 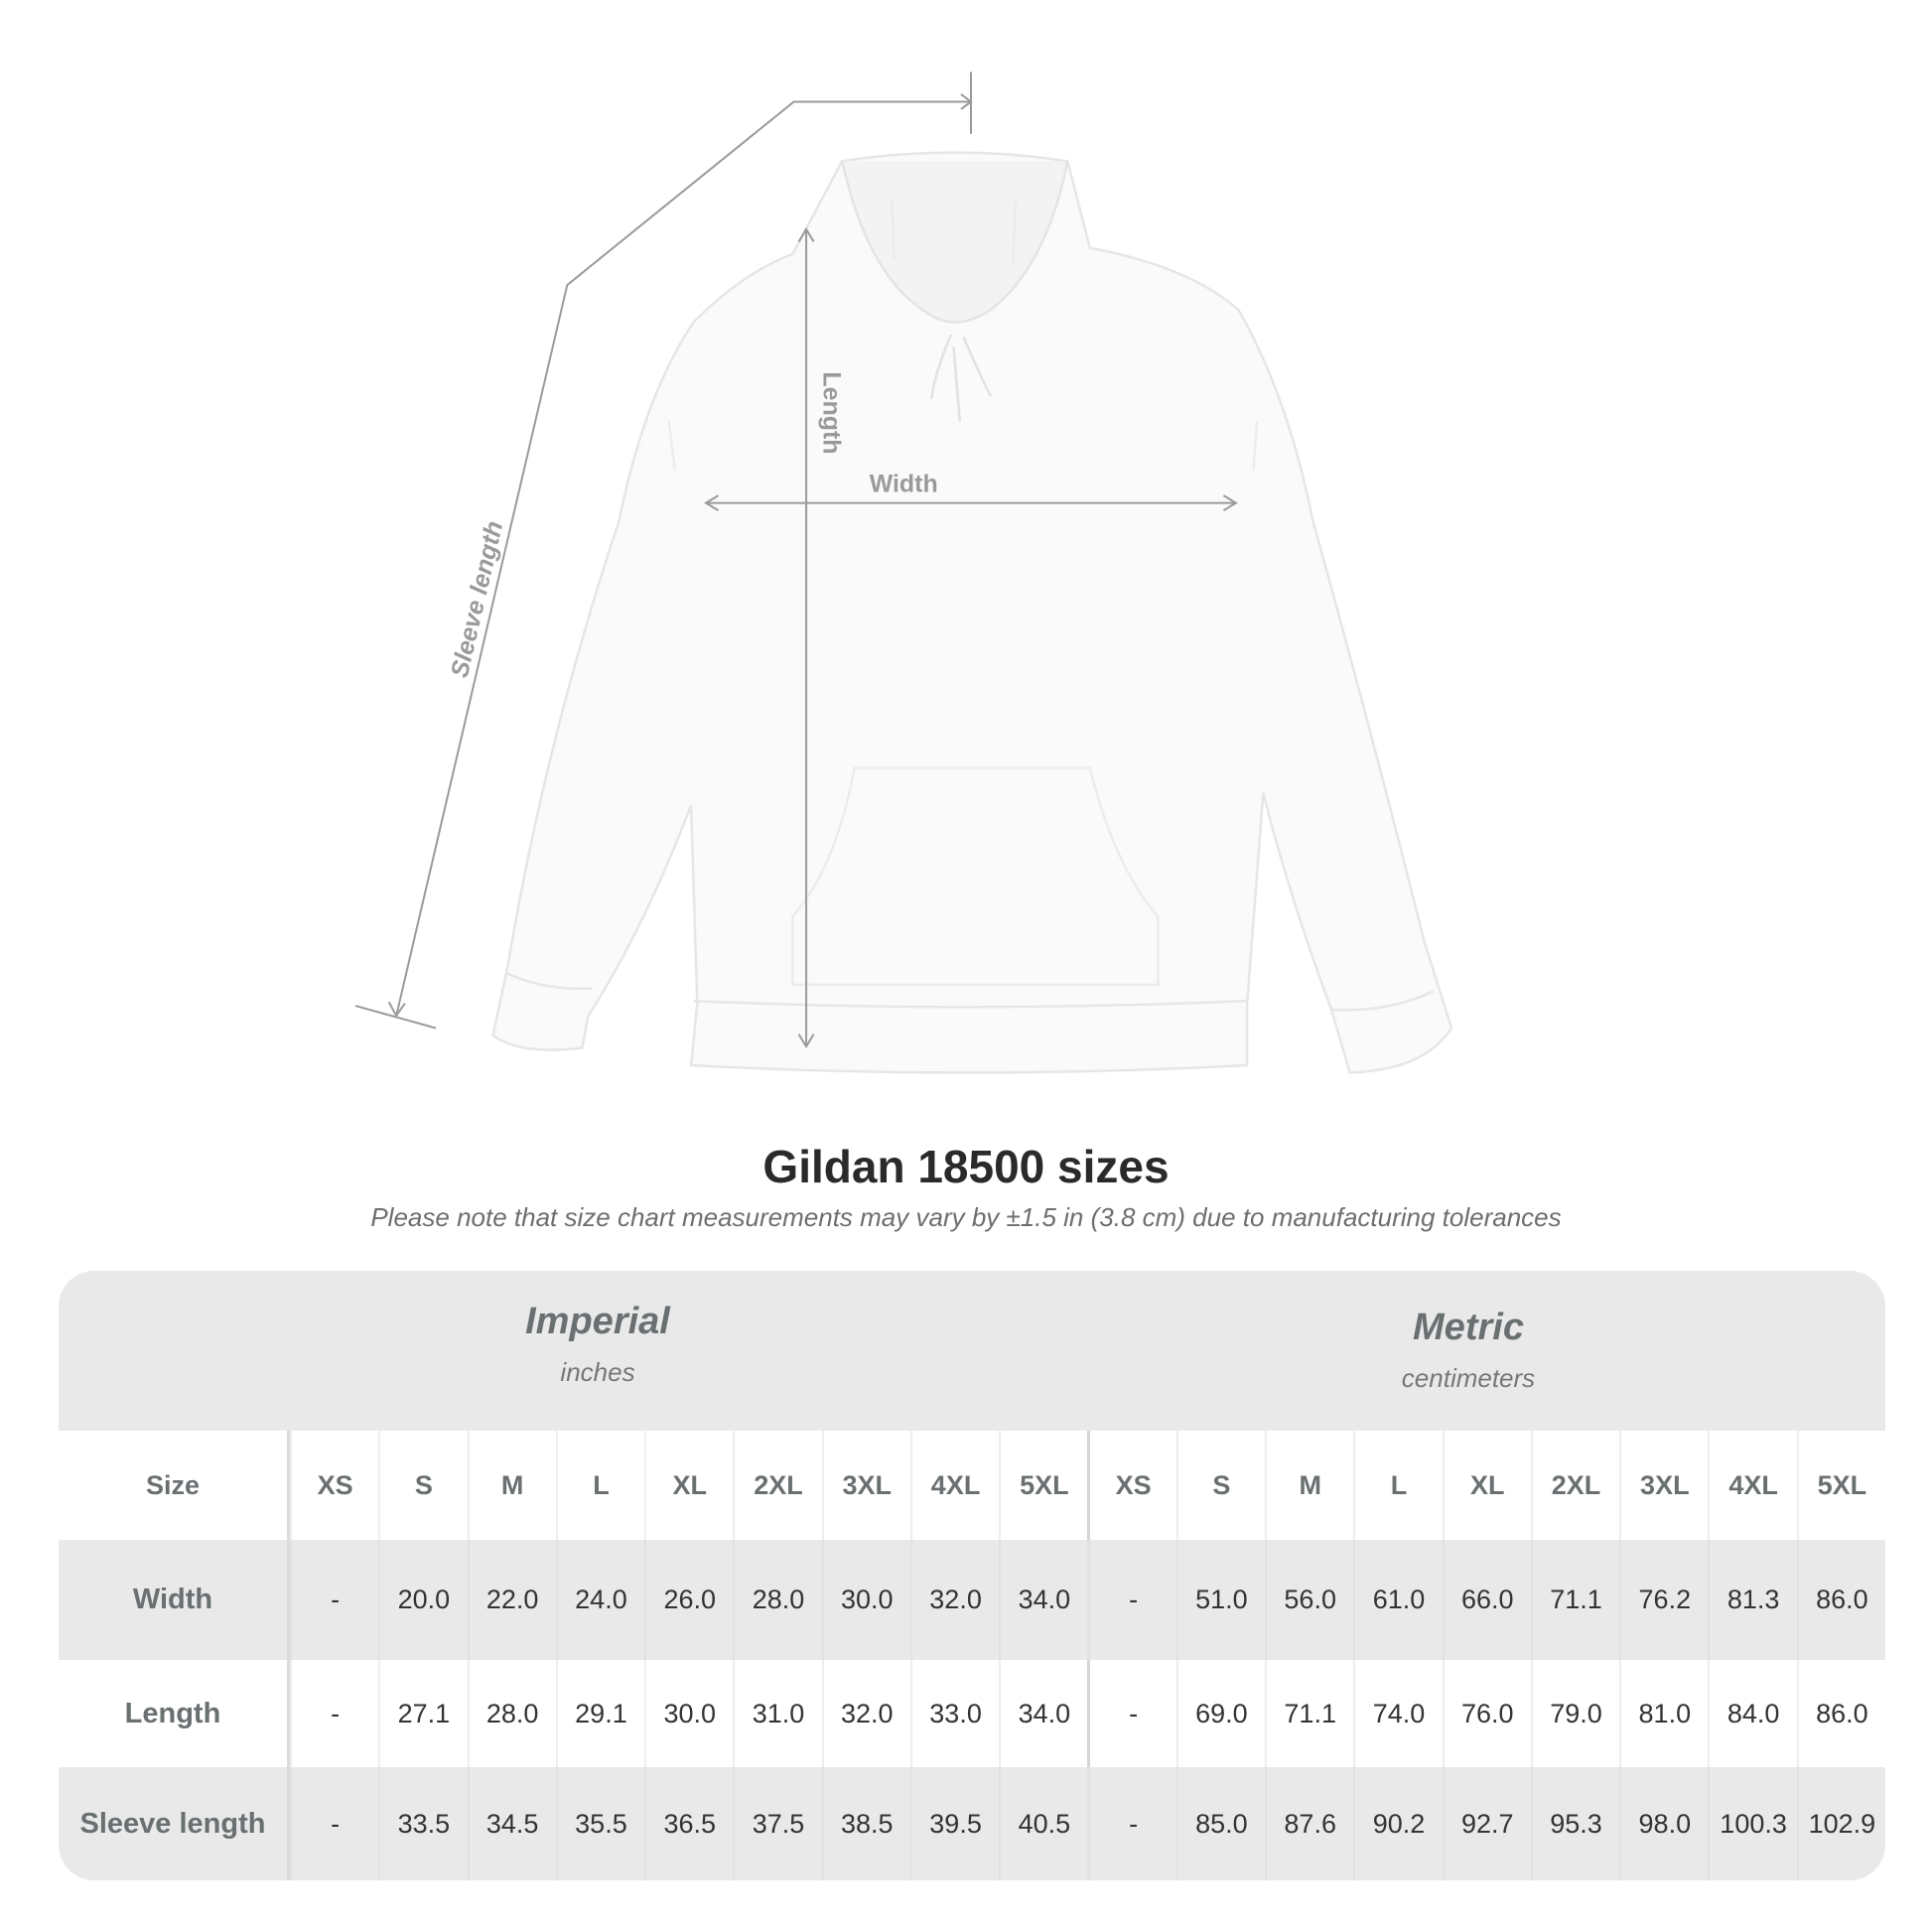 I want to click on metric-value-3xl: 98.0, so click(x=1664, y=1823).